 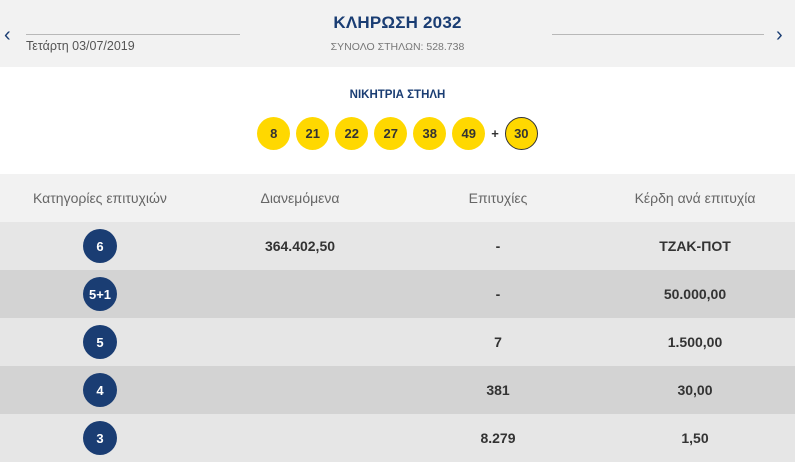 What do you see at coordinates (498, 438) in the screenshot?
I see `winners-count: 8.279` at bounding box center [498, 438].